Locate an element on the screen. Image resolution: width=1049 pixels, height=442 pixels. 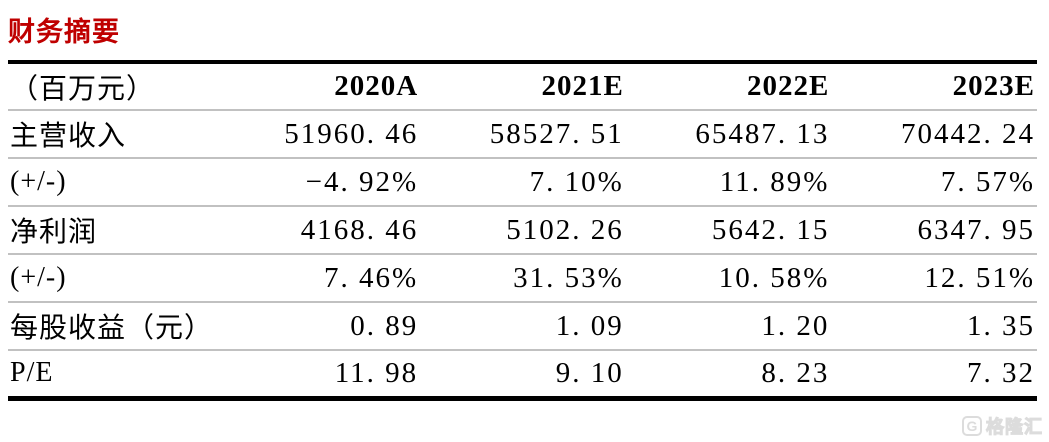
column-header-2021e: 2021E is located at coordinates (582, 86).